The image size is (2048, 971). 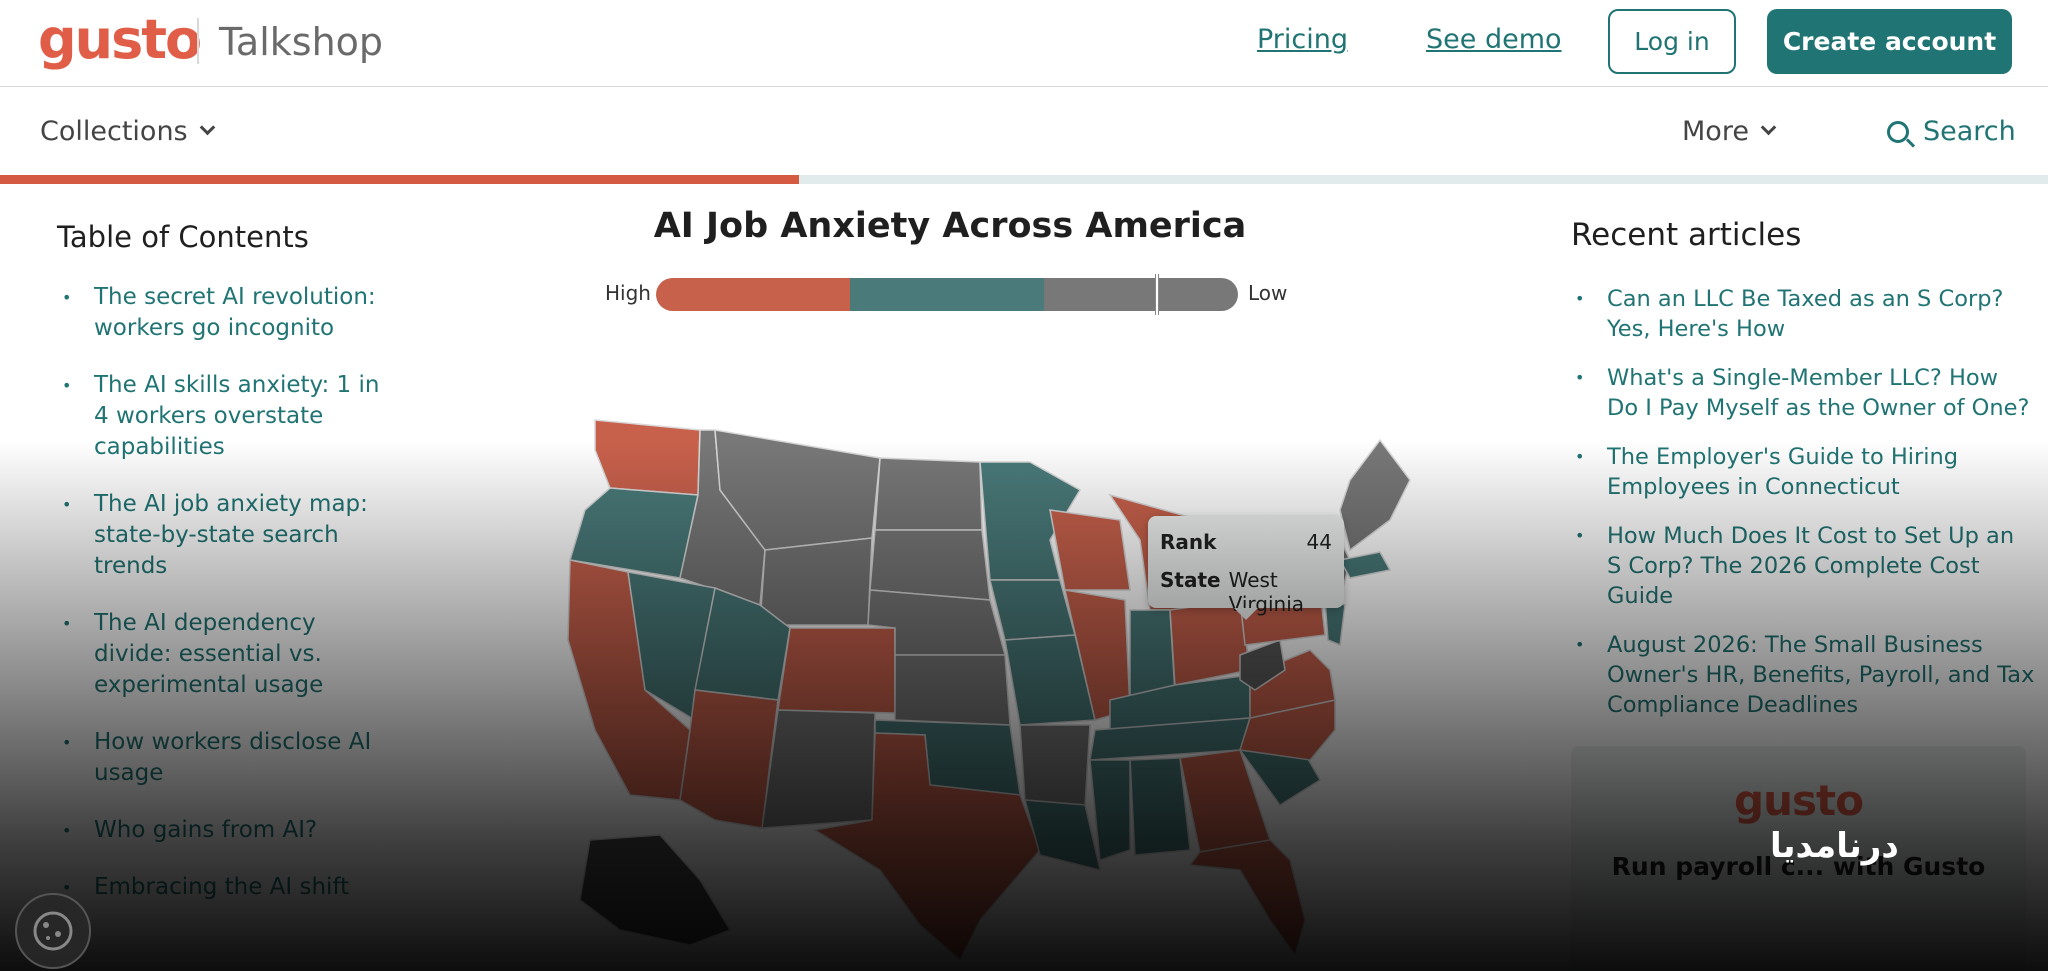 What do you see at coordinates (952, 690) in the screenshot?
I see `state-kansas` at bounding box center [952, 690].